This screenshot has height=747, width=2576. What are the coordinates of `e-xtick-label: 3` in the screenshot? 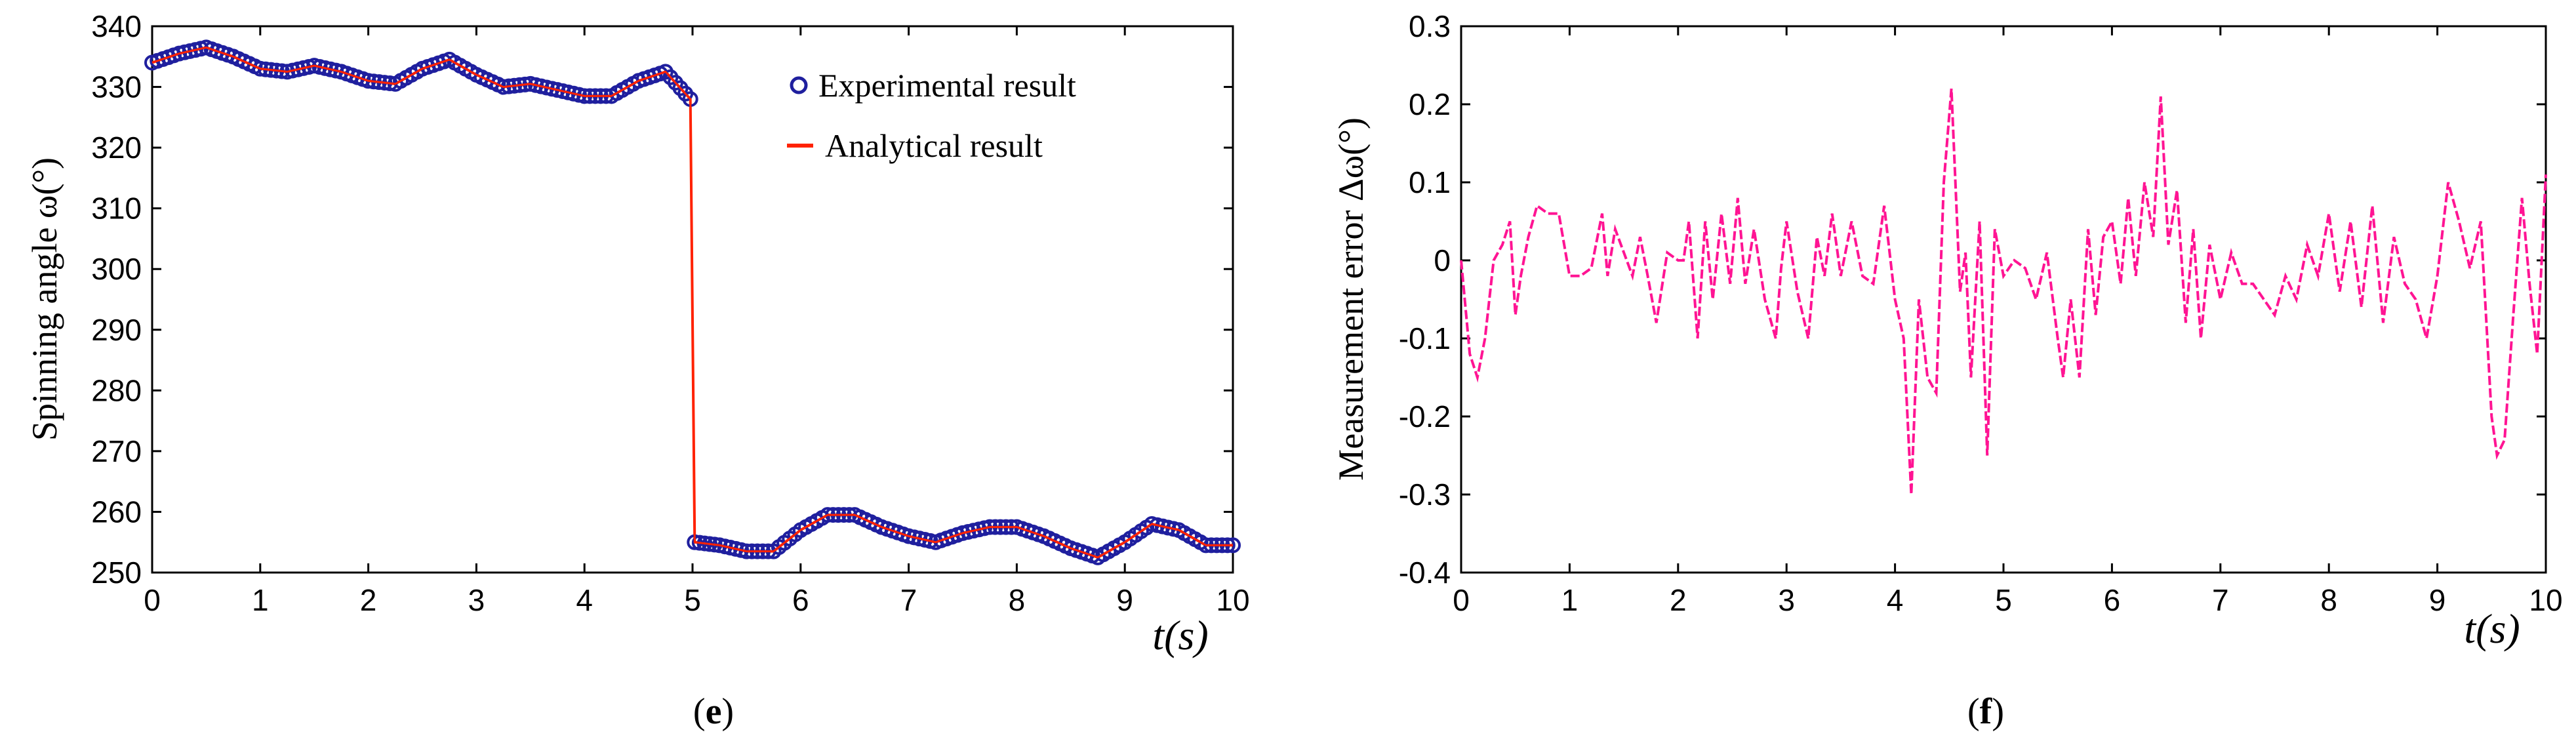 It's located at (476, 600).